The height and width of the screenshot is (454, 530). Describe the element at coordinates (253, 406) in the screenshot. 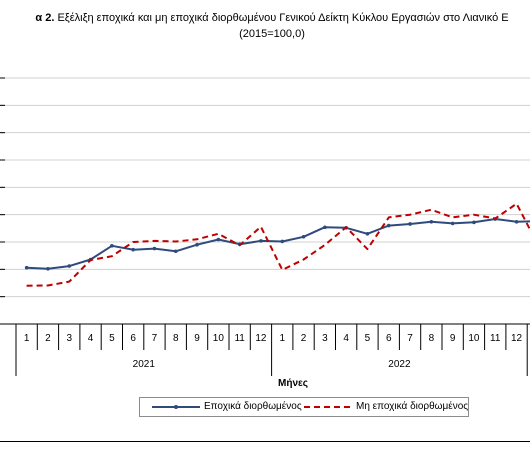

I see `legend-label-seasonal: Εποχικά διορθωμένος` at that location.